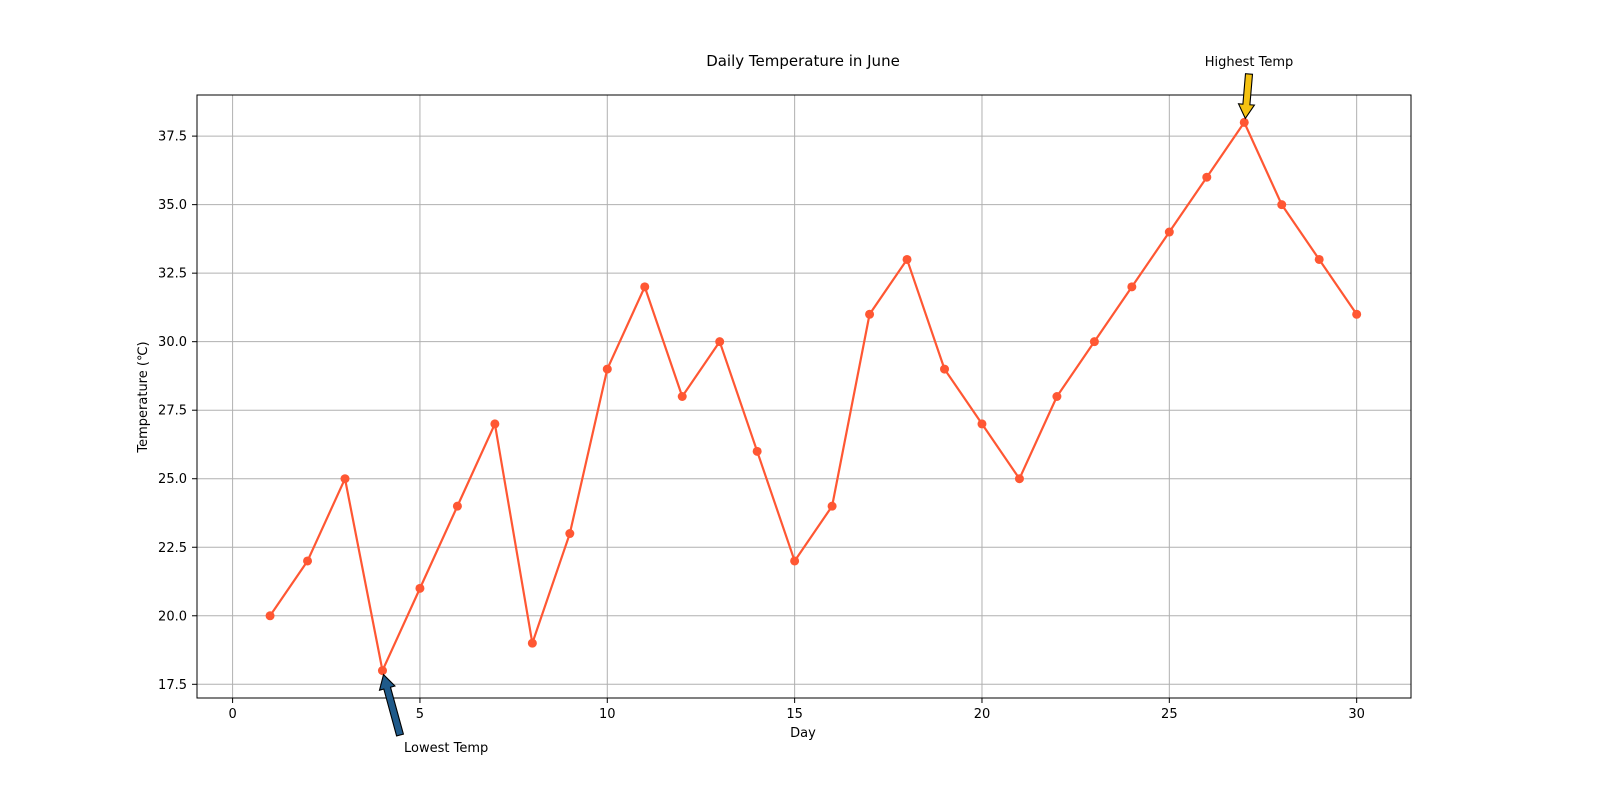 The image size is (1600, 800). I want to click on lowest-temp-arrow, so click(391, 705).